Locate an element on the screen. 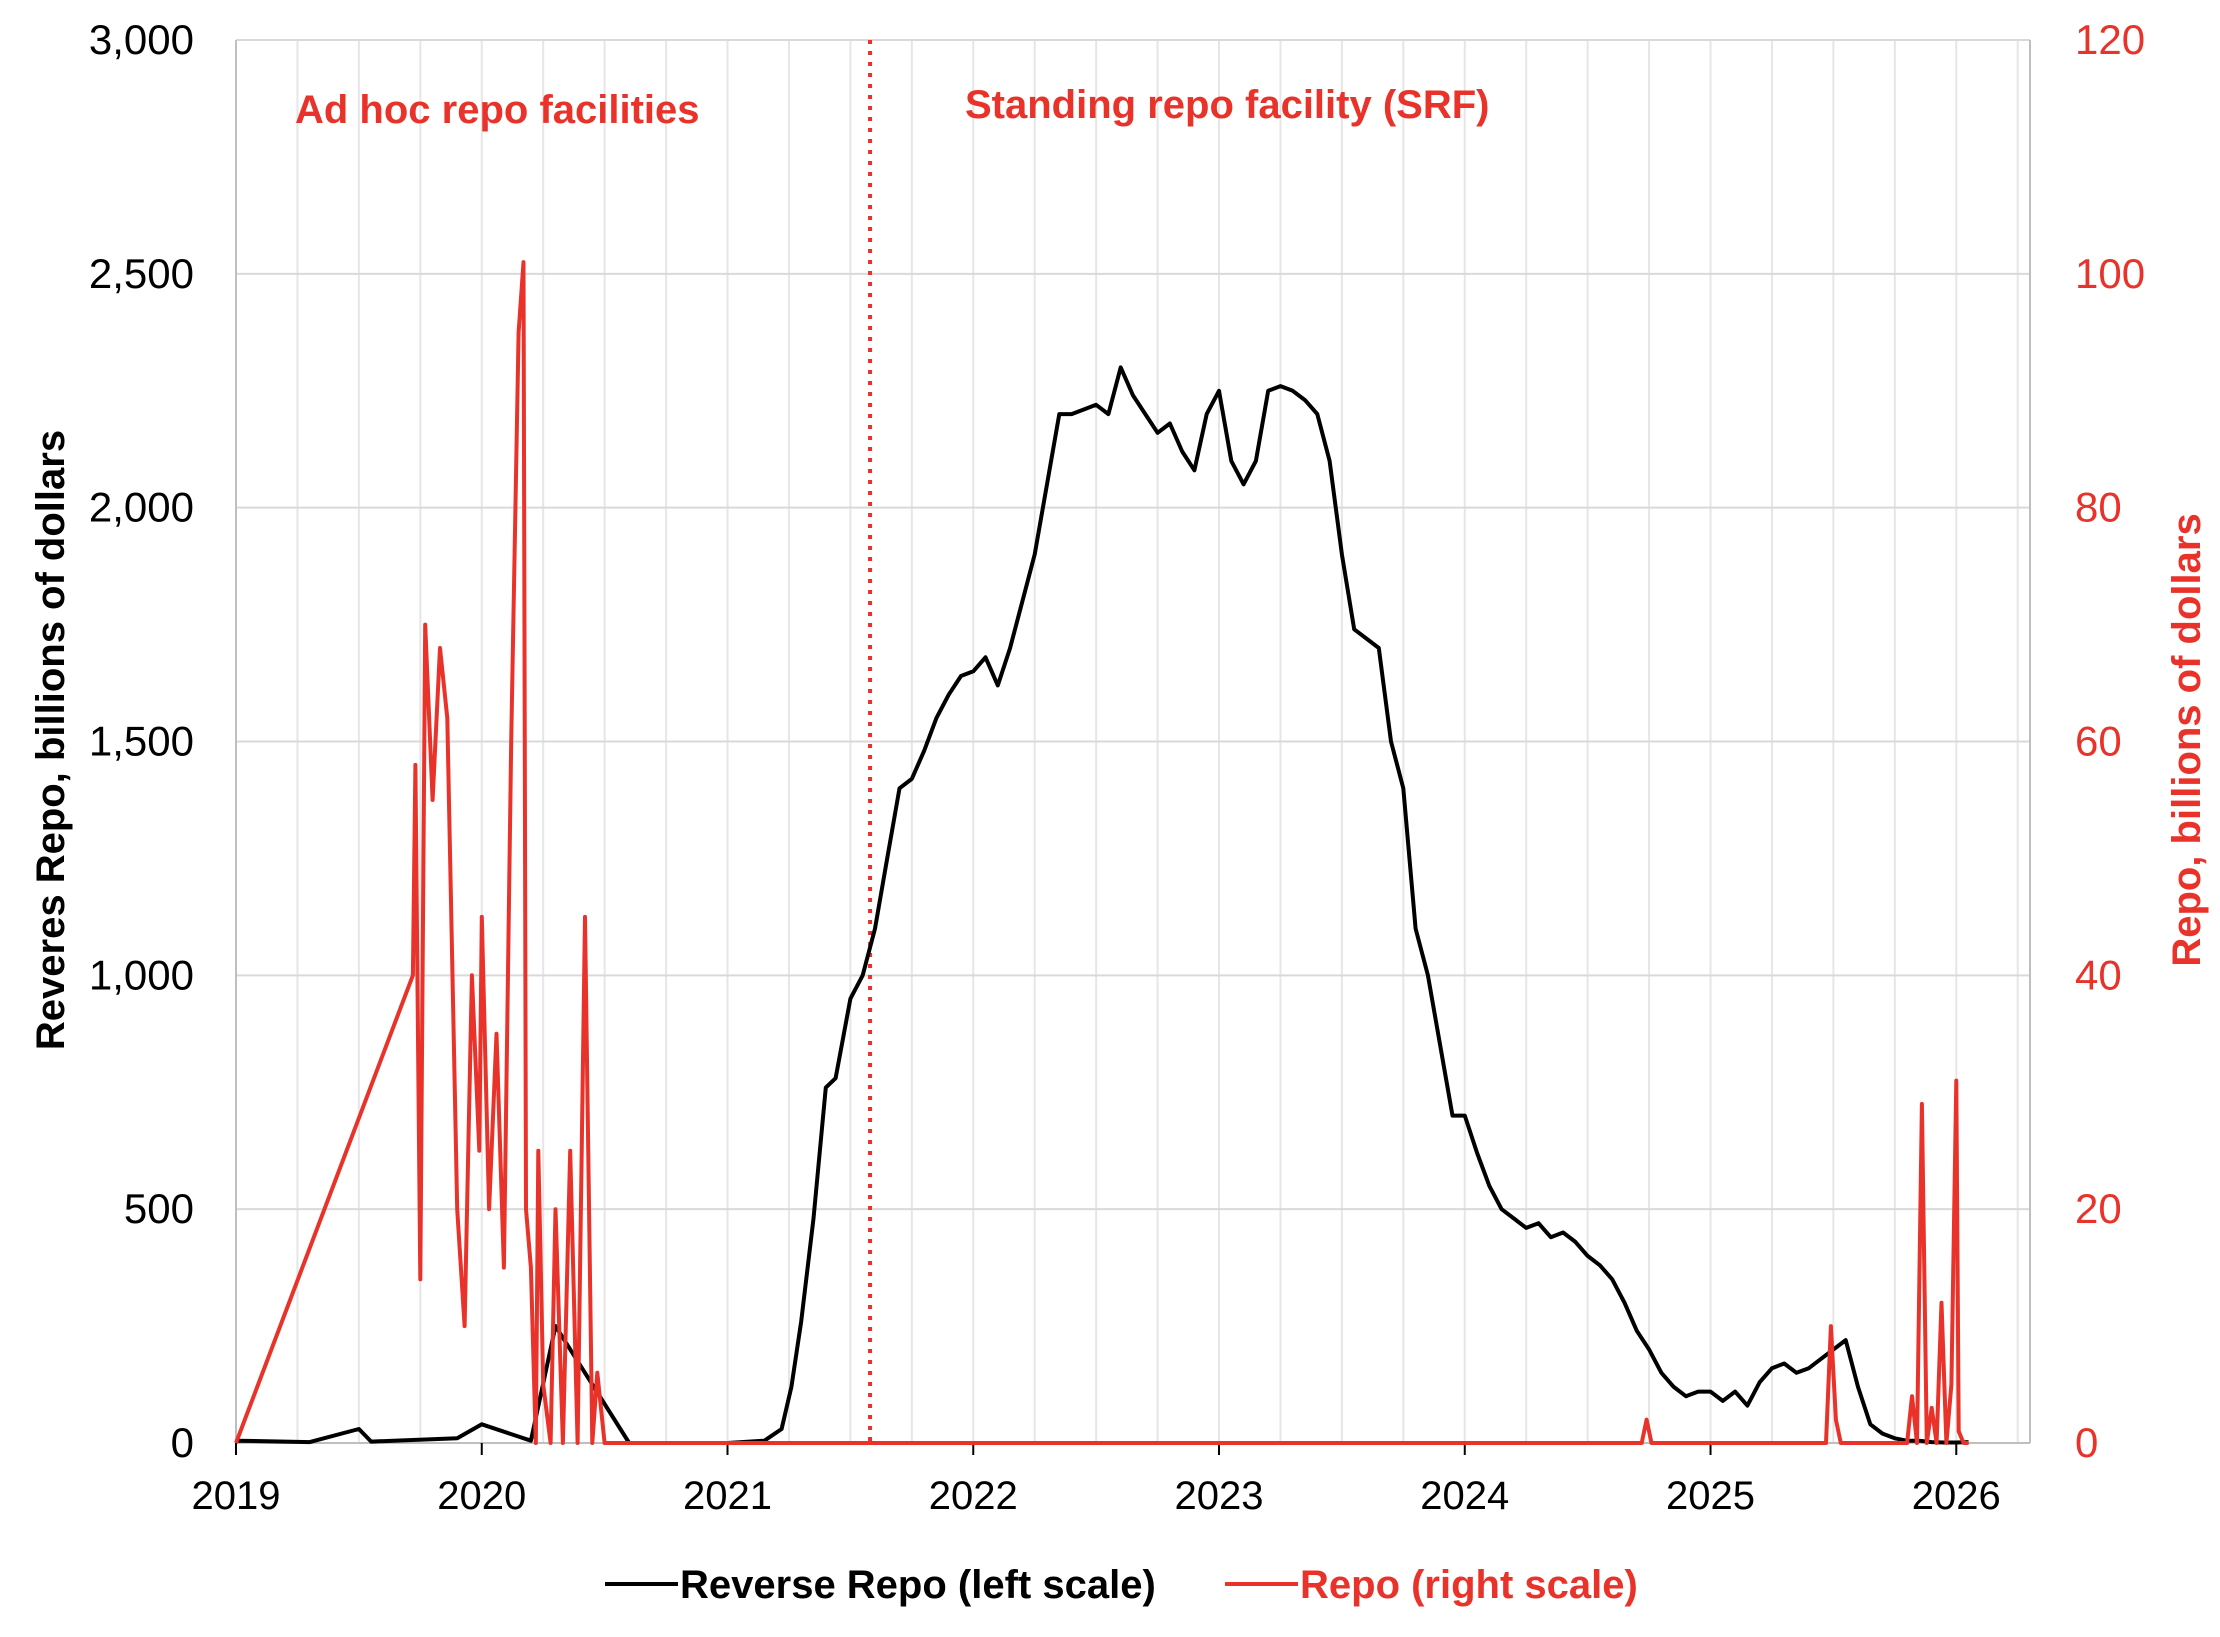  y-right-tick-label: 80 is located at coordinates (2098, 507).